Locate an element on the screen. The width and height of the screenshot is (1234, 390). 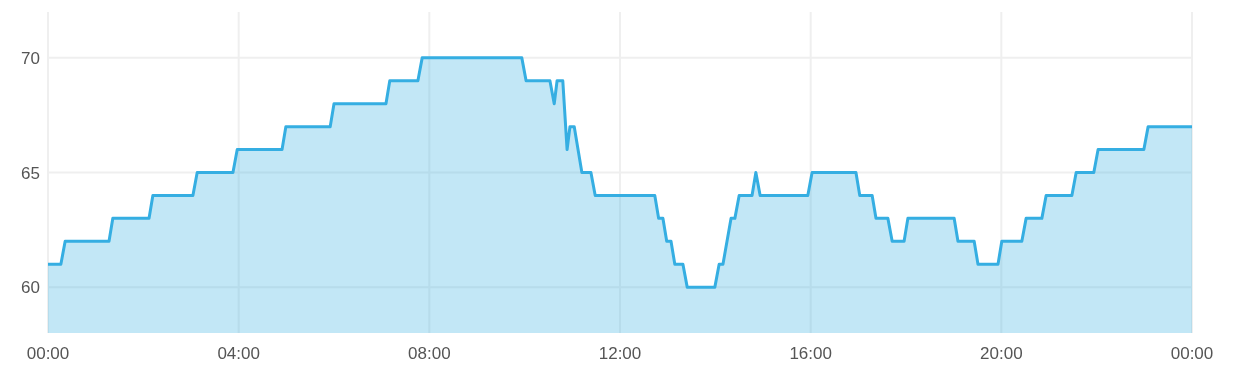
x-tick-label: 08:00 is located at coordinates (429, 354).